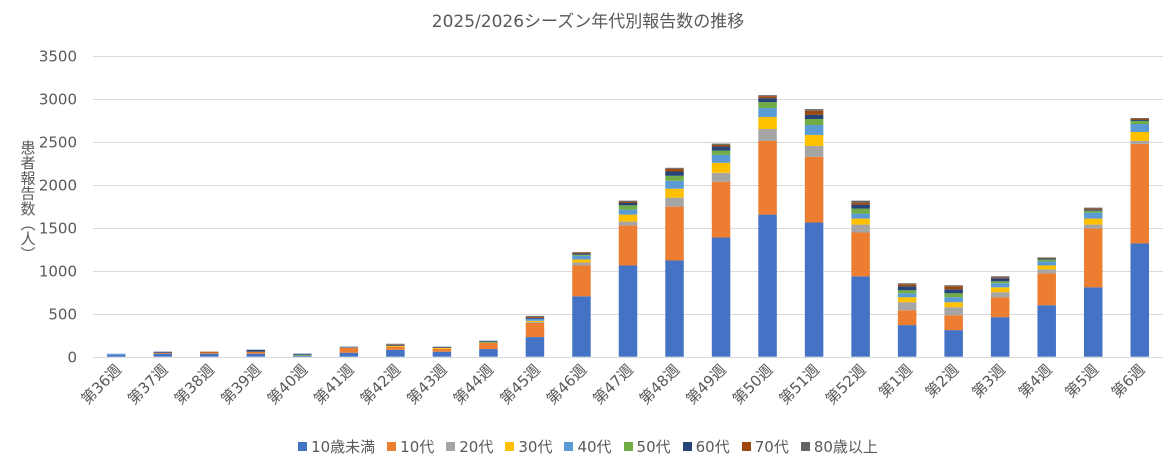 The image size is (1176, 468). I want to click on y-tick-label: 500, so click(62, 315).